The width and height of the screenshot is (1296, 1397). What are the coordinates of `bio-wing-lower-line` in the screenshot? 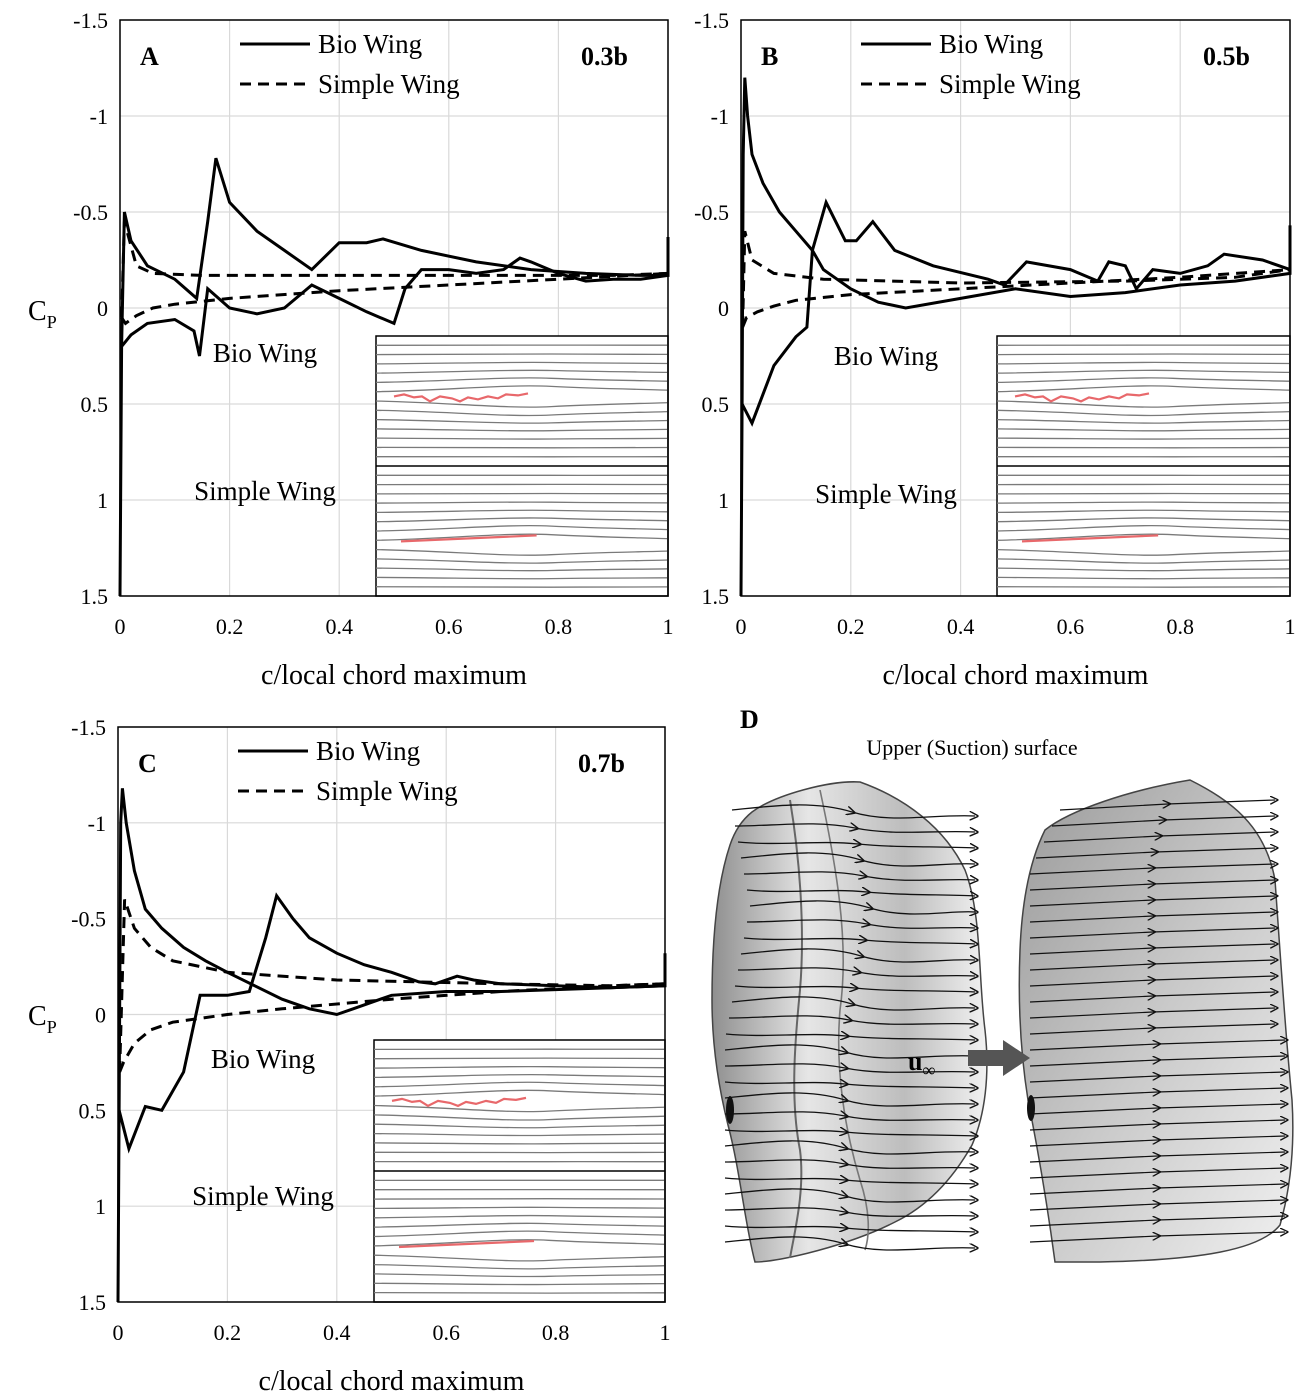 It's located at (1015, 312).